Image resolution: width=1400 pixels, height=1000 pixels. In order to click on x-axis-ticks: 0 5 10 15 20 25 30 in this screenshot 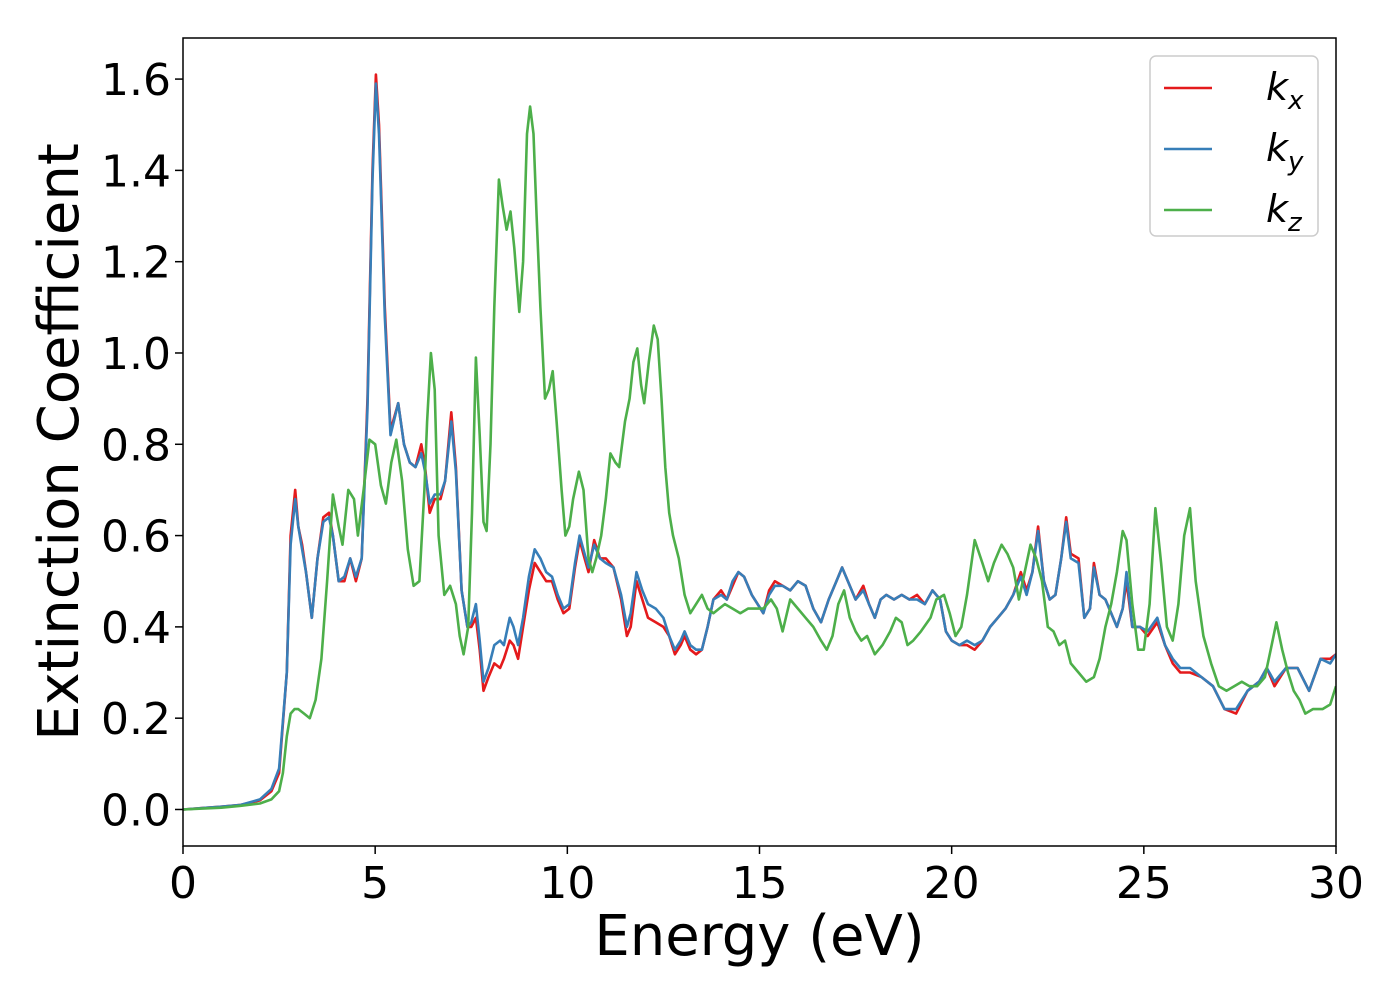, I will do `click(766, 877)`.